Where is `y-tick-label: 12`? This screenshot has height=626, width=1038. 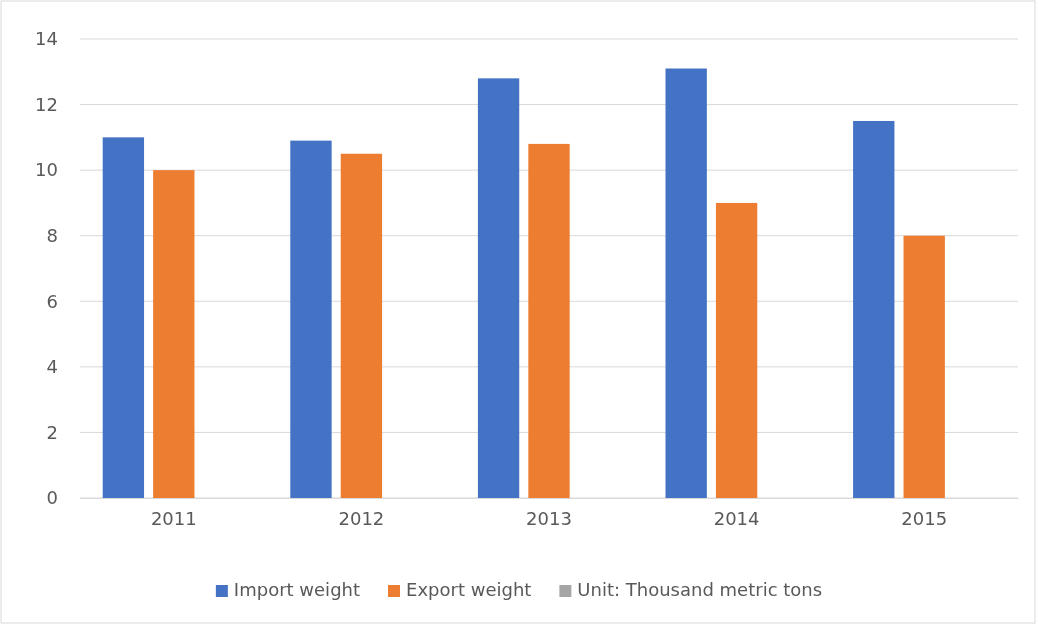
y-tick-label: 12 is located at coordinates (46, 104).